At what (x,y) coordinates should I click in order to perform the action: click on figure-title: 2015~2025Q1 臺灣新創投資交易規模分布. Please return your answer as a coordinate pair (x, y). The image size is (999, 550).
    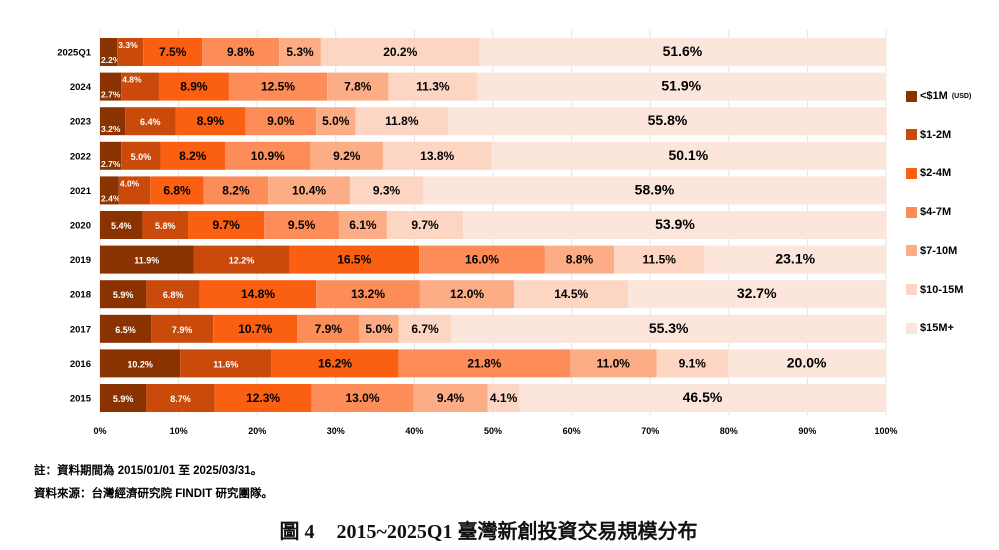
    Looking at the image, I should click on (517, 532).